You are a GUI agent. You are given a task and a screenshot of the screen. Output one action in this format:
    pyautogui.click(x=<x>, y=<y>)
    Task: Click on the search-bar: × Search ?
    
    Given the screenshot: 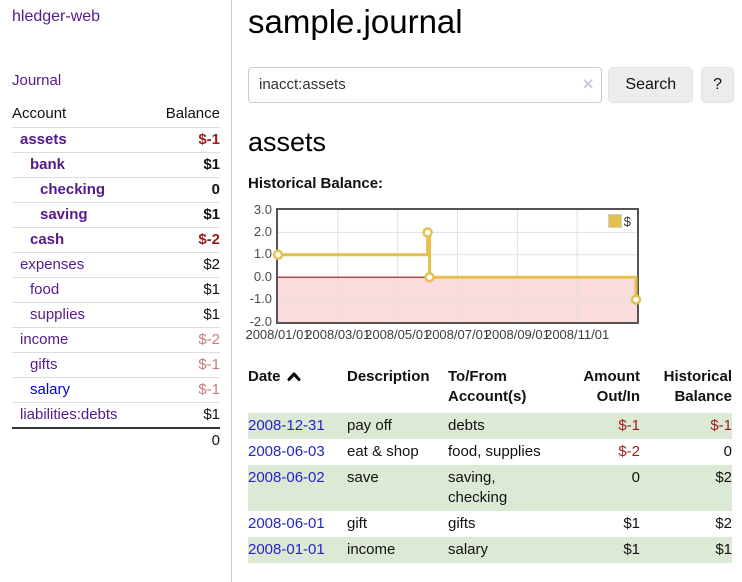 What is the action you would take?
    pyautogui.click(x=491, y=84)
    